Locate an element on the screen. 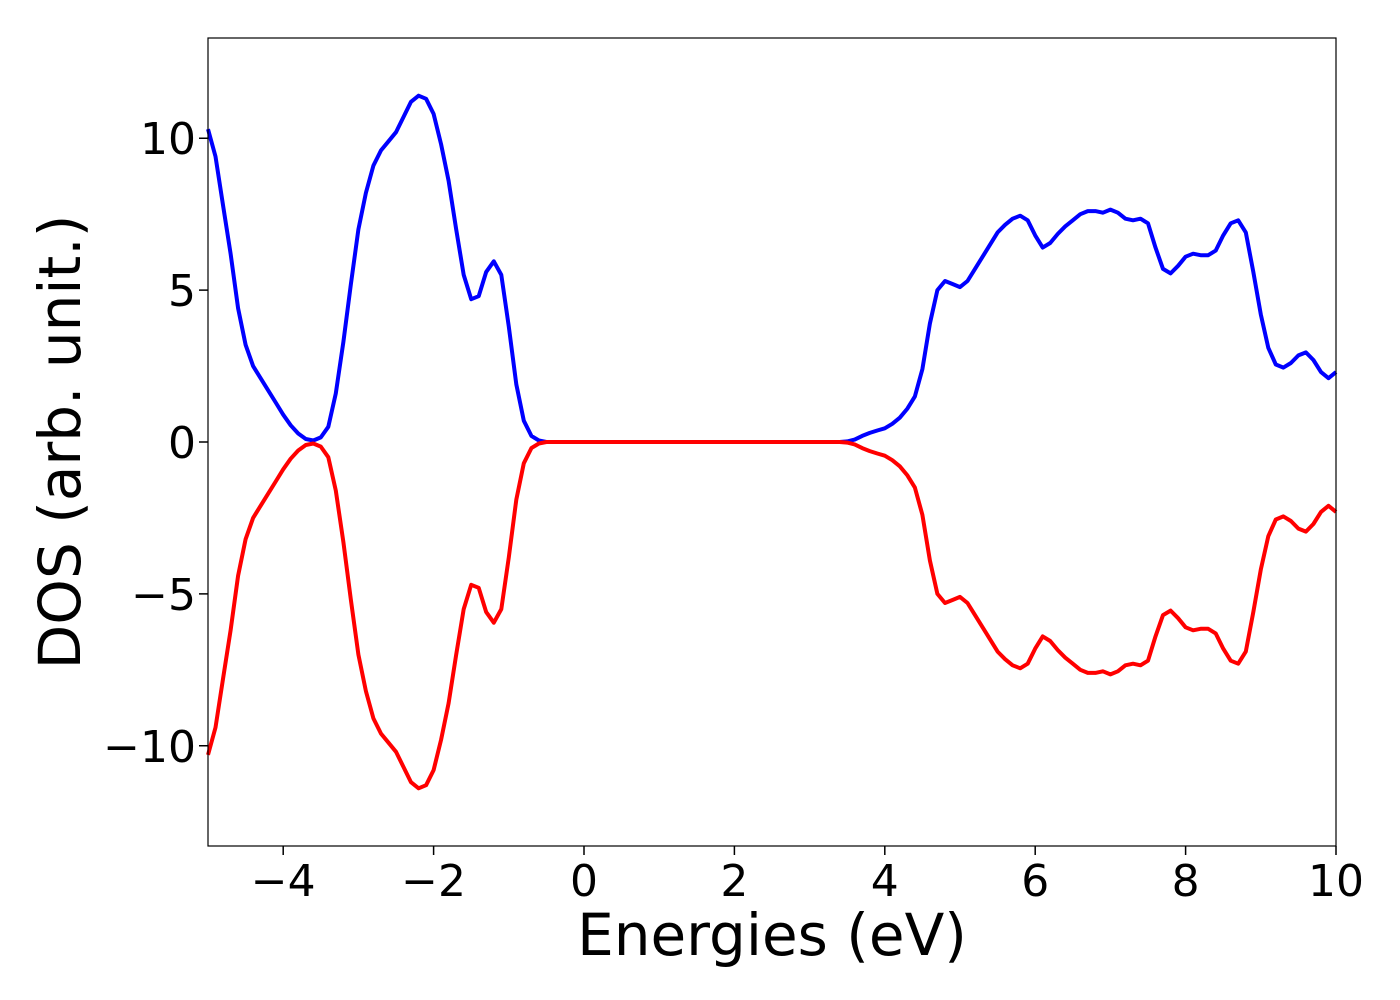 The width and height of the screenshot is (1400, 1000). x-axis-title: Energies (eV) is located at coordinates (772, 935).